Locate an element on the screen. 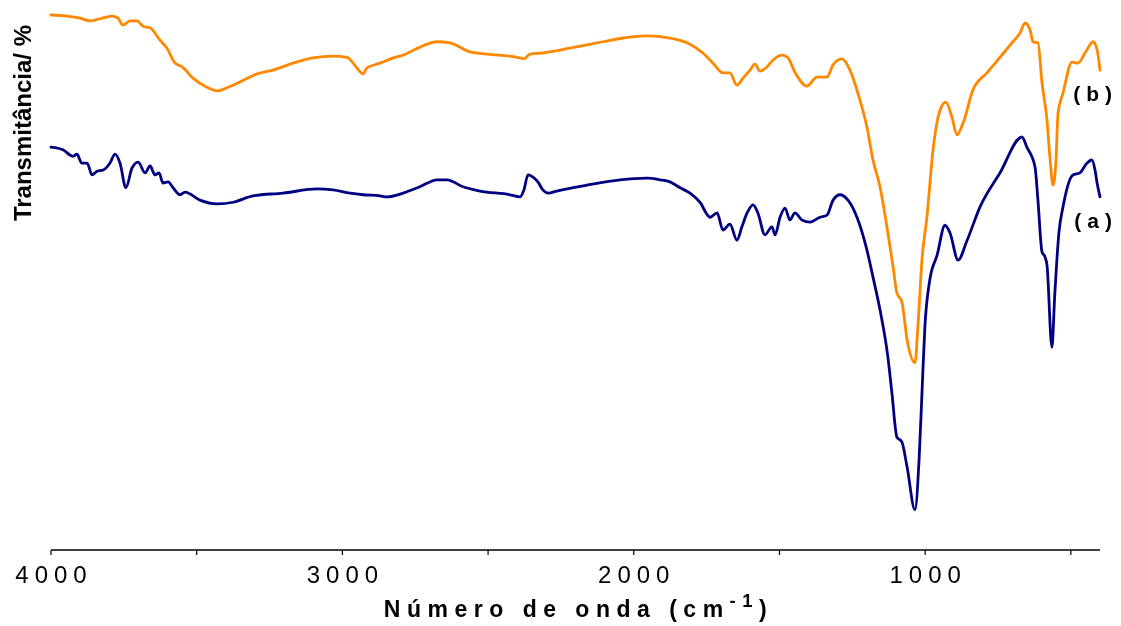 The image size is (1121, 626). x-tick-label: 1000 is located at coordinates (928, 574).